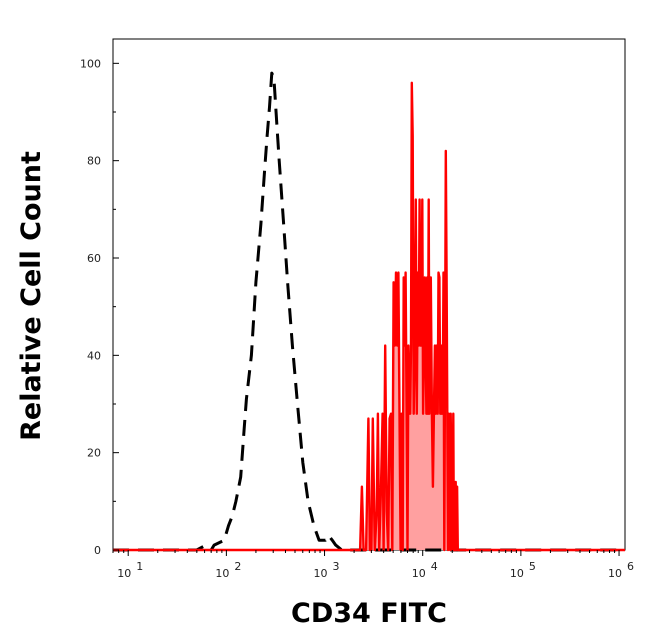  What do you see at coordinates (373, 565) in the screenshot?
I see `x-axis: 10 1 10 2 10 3 10 4 10 5 10 6` at bounding box center [373, 565].